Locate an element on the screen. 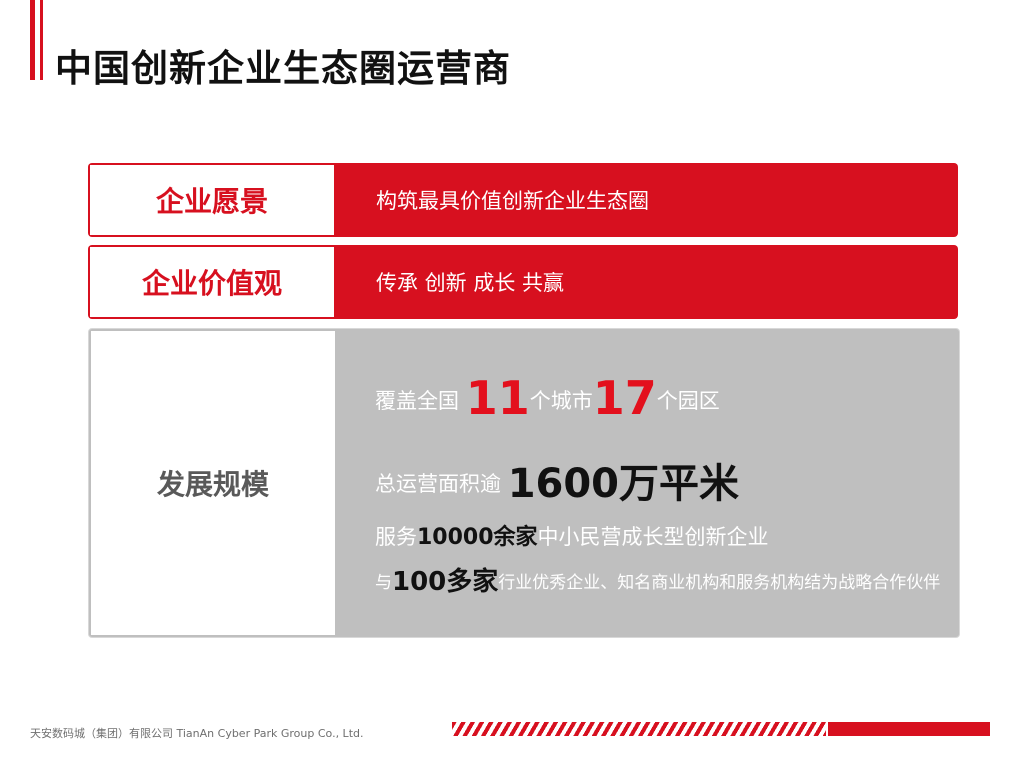 This screenshot has width=1024, height=768. partner-count: 100多家 is located at coordinates (445, 582).